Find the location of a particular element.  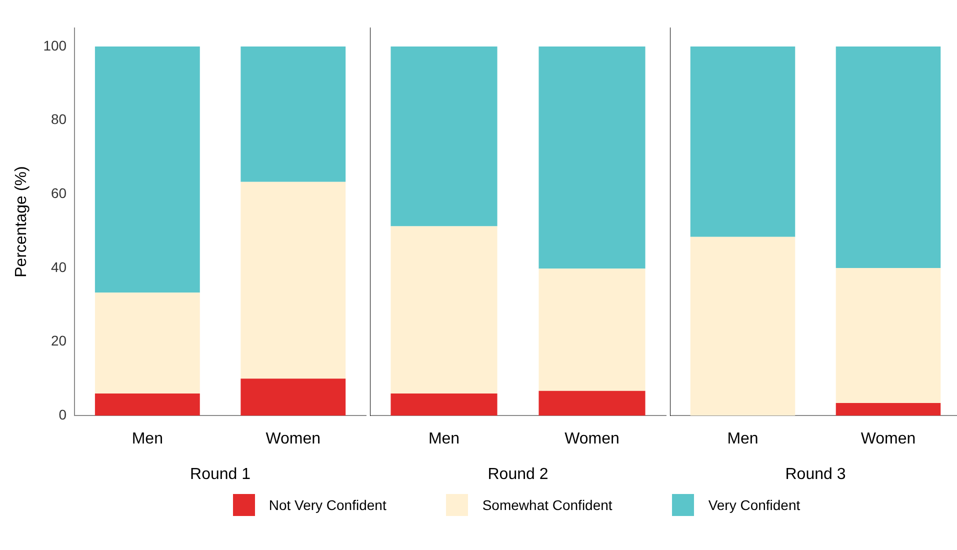

legend-label: Not Very Confident is located at coordinates (327, 505).